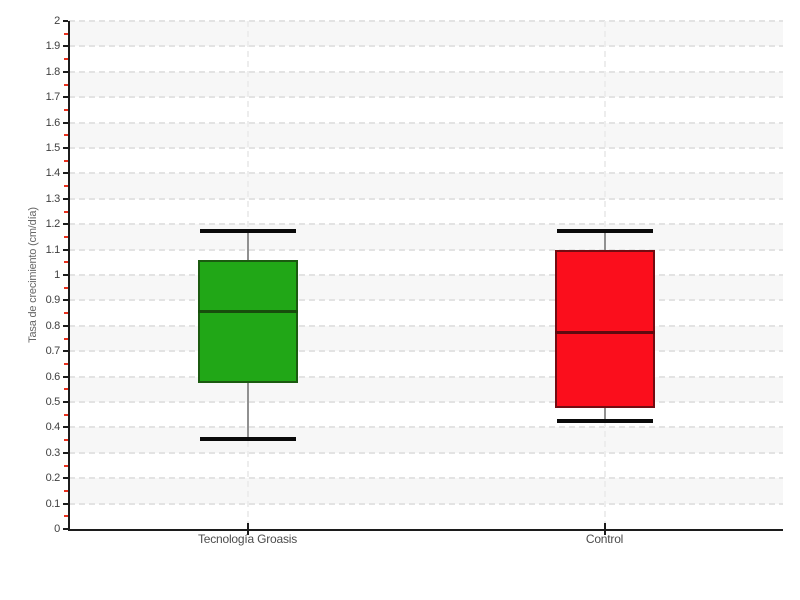 This screenshot has height=600, width=800. What do you see at coordinates (53, 503) in the screenshot?
I see `y-tick-label: 0.1` at bounding box center [53, 503].